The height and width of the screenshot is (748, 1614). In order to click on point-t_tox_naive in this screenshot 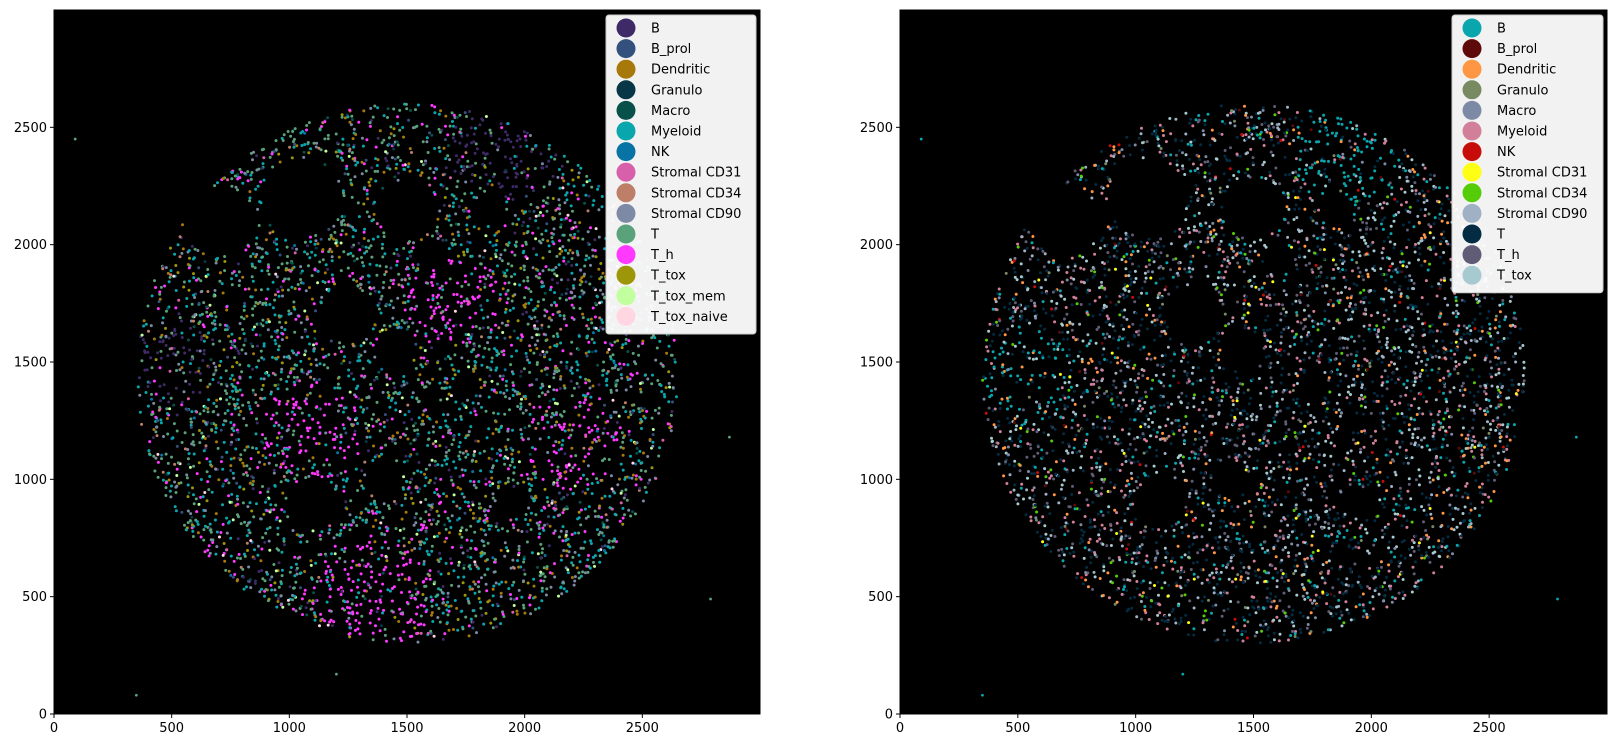, I will do `click(400, 411)`.